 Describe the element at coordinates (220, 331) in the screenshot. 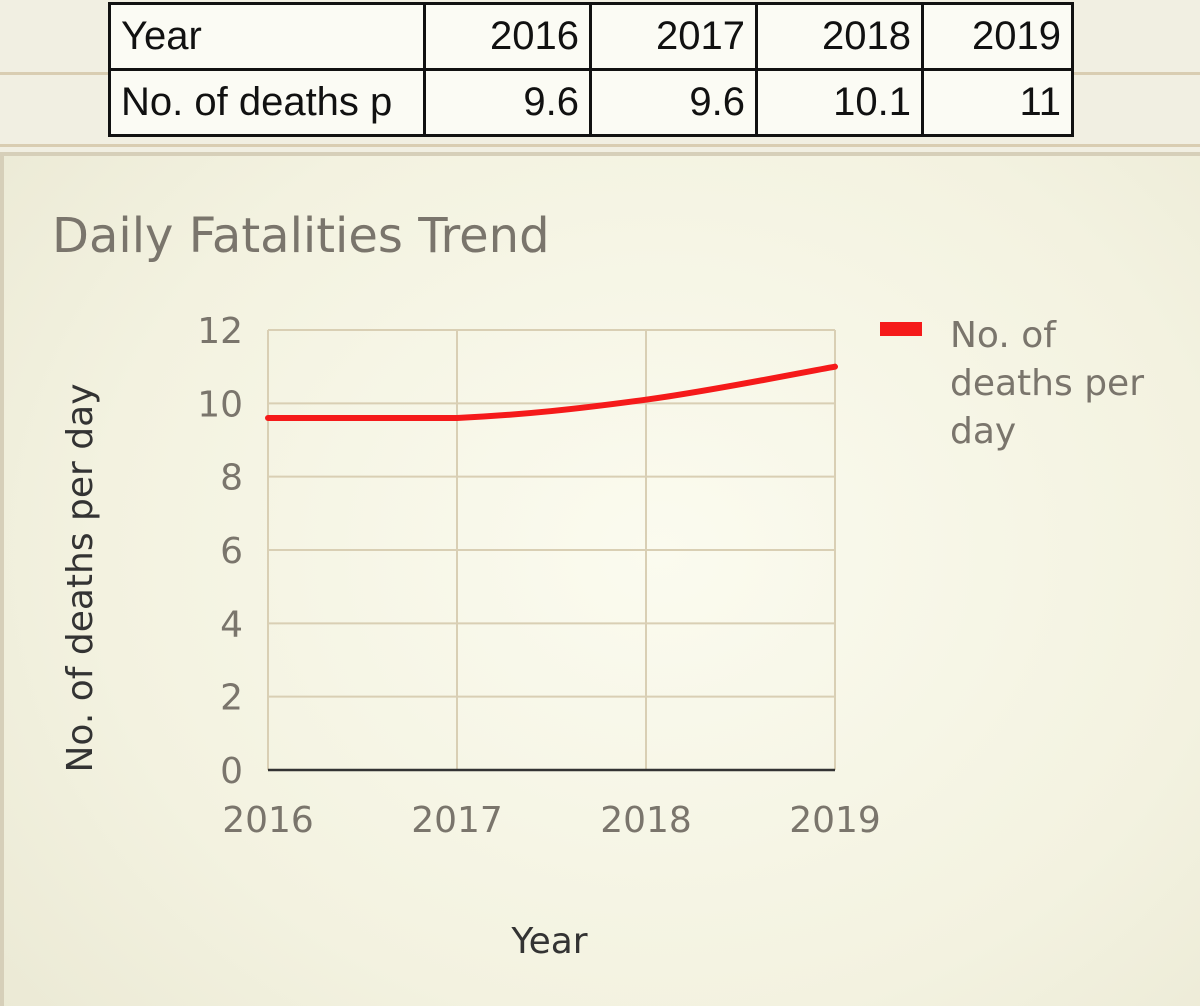

I see `y-tick-label: 12` at that location.